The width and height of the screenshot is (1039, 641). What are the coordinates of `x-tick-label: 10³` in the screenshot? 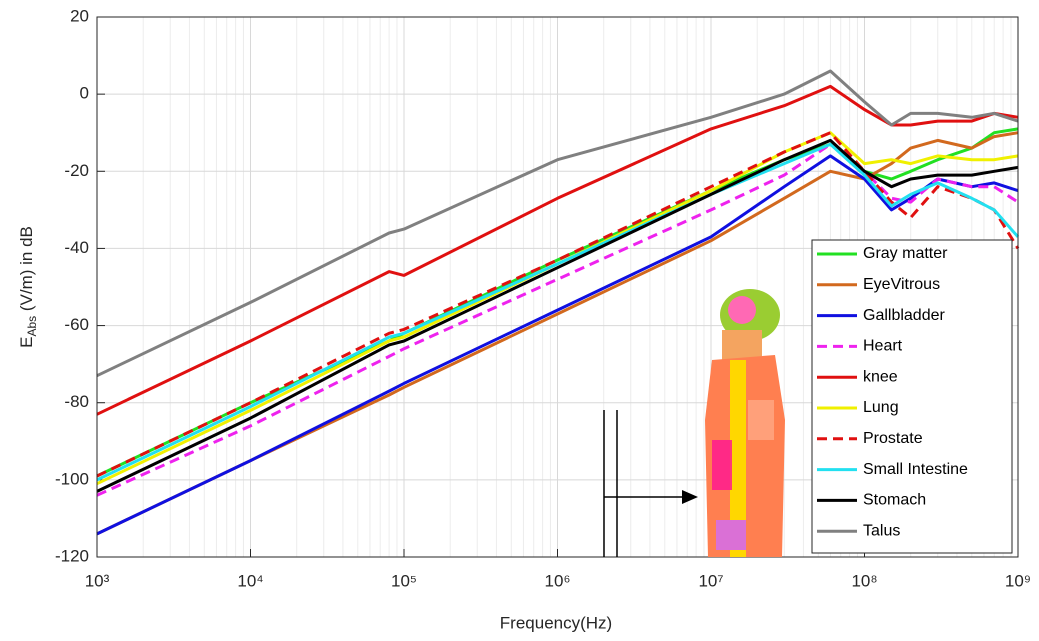 It's located at (97, 580).